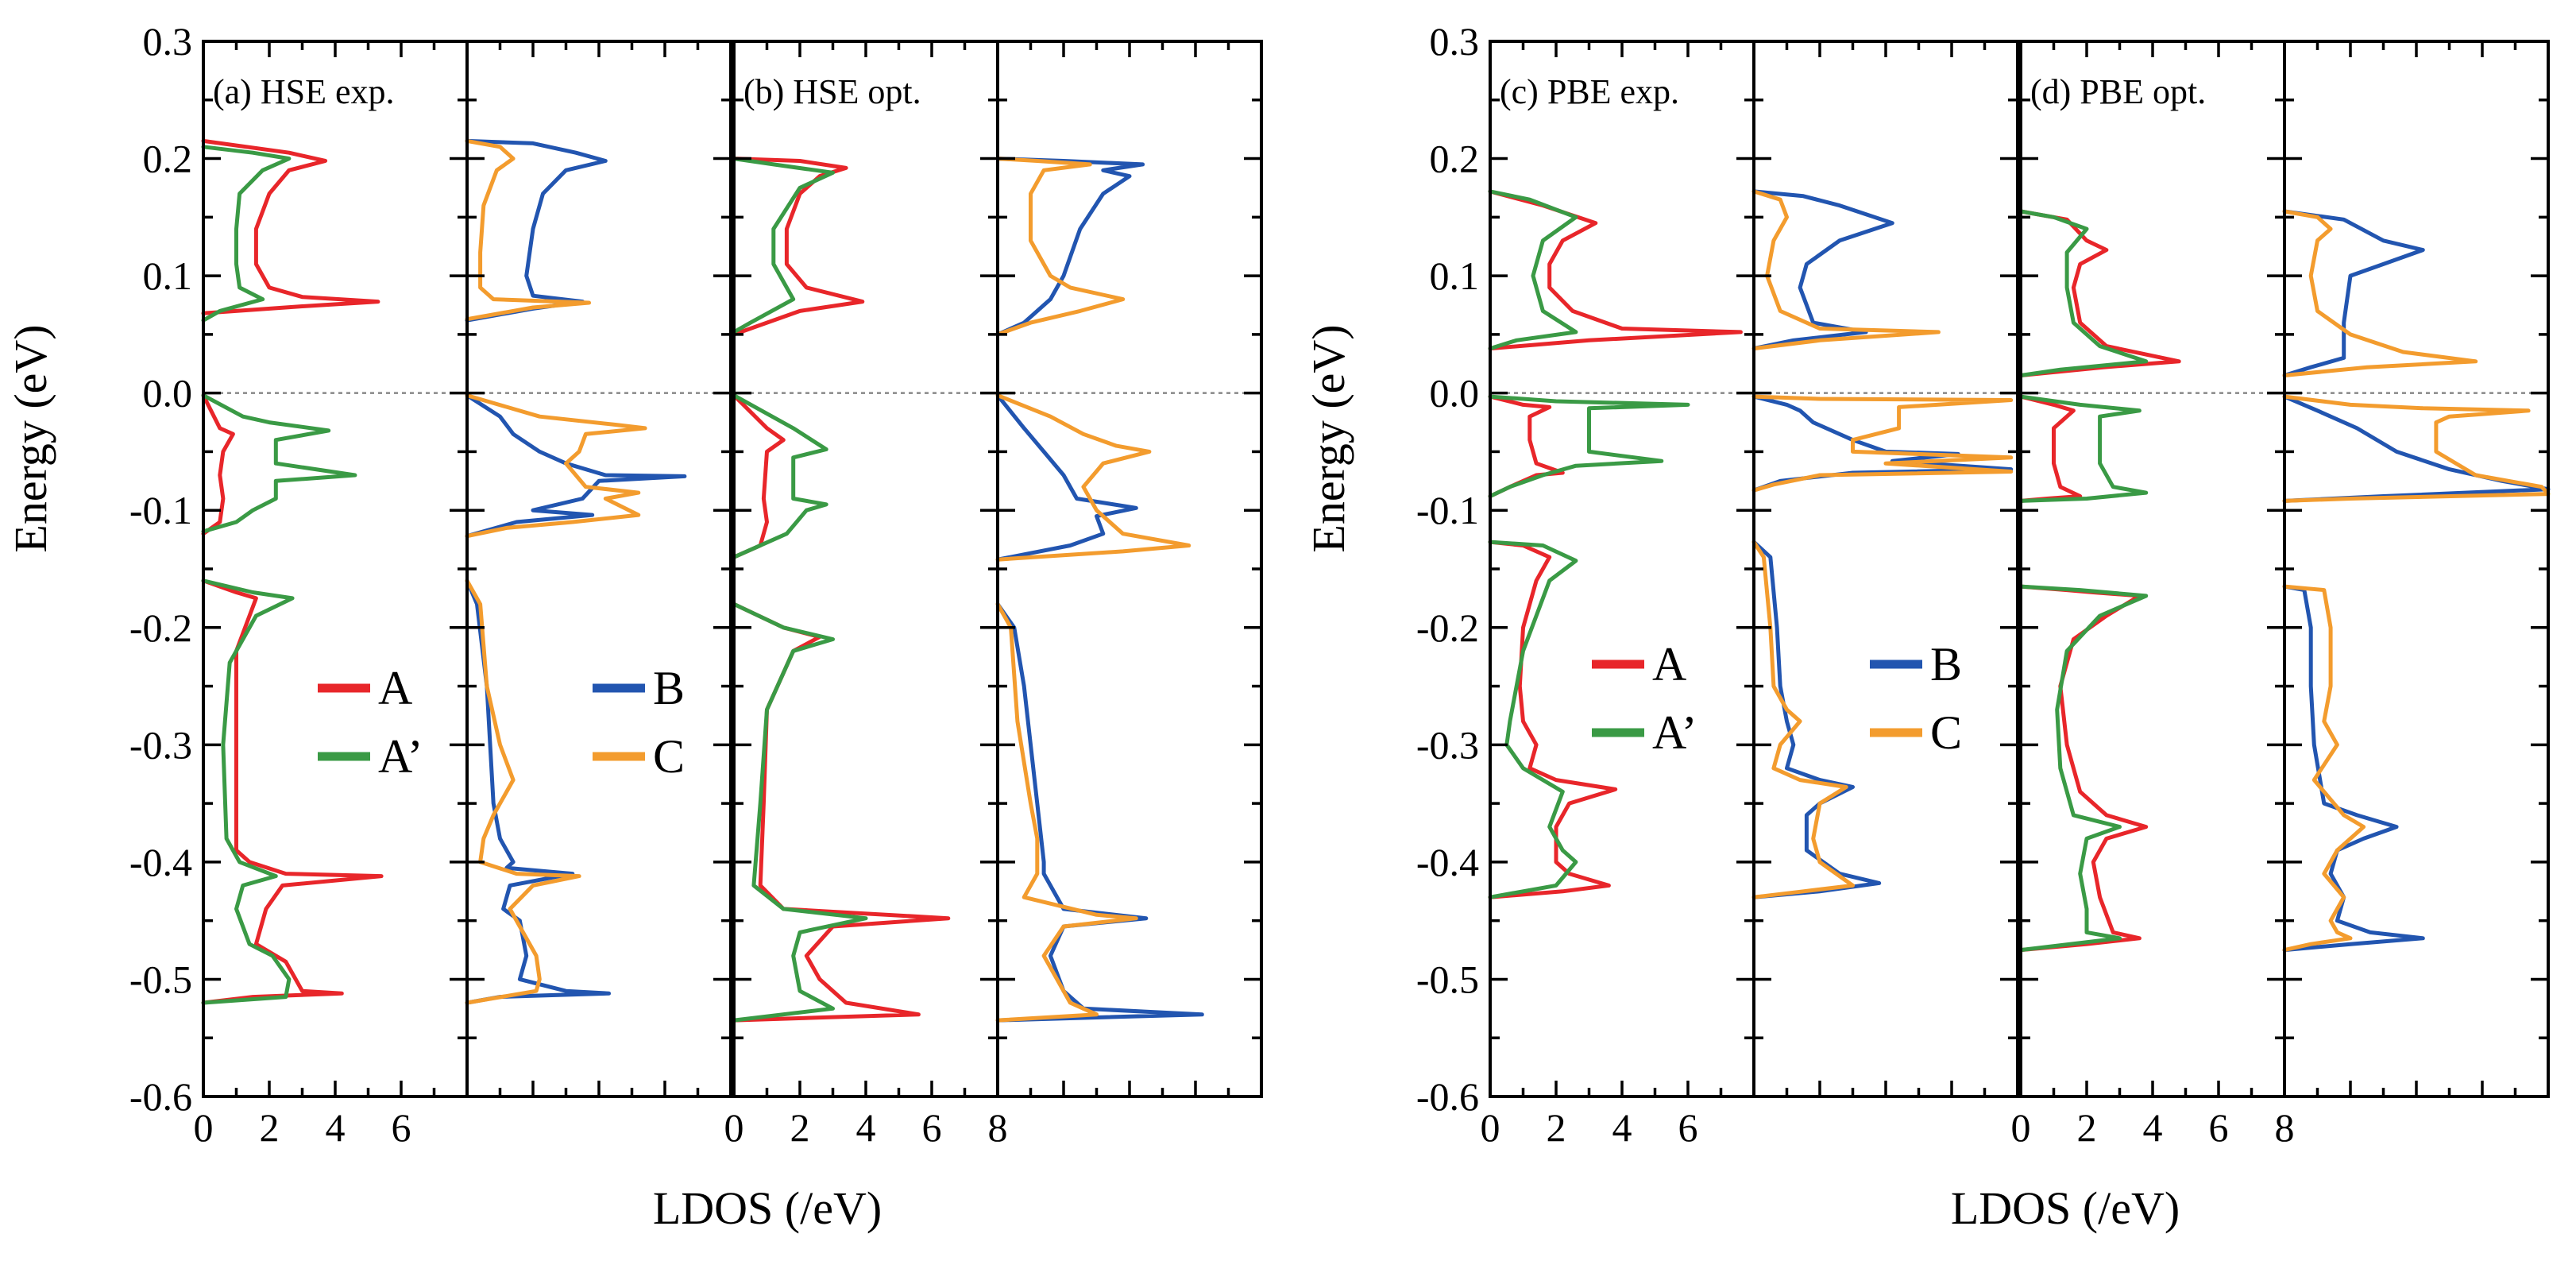 The width and height of the screenshot is (2576, 1261). Describe the element at coordinates (2083, 293) in the screenshot. I see `ldos-curve-aprime-panel3-sub0-seg1` at that location.